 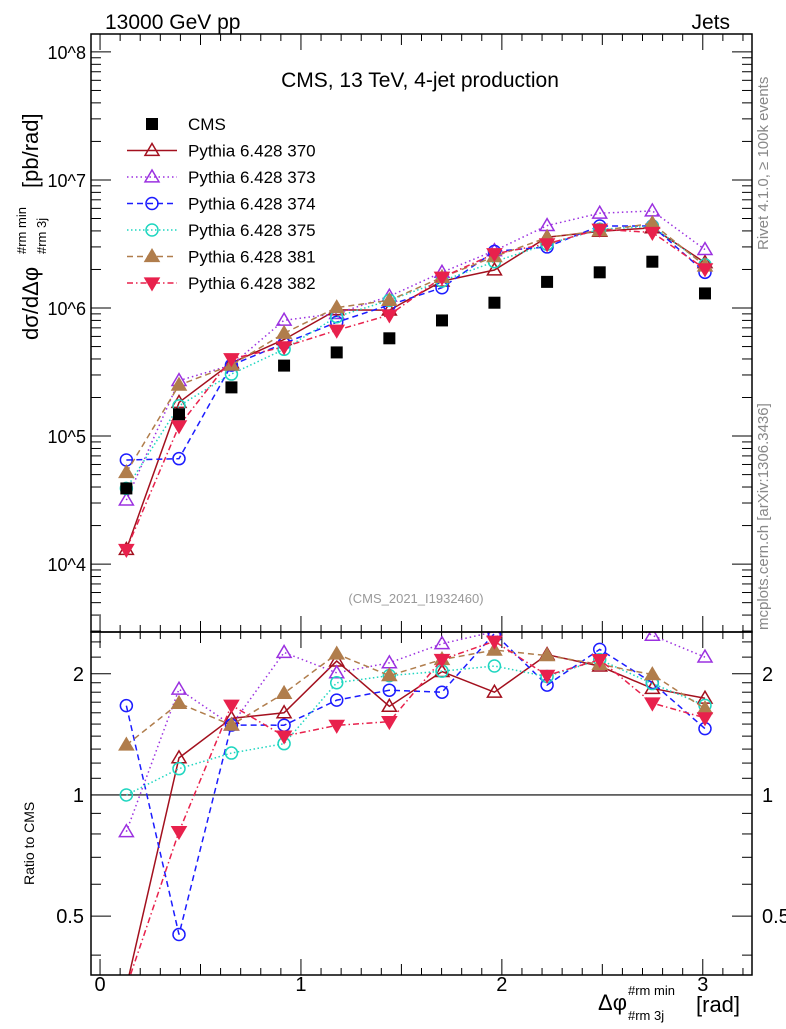 What do you see at coordinates (252, 283) in the screenshot?
I see `legend-label: Pythia 6.428 382` at bounding box center [252, 283].